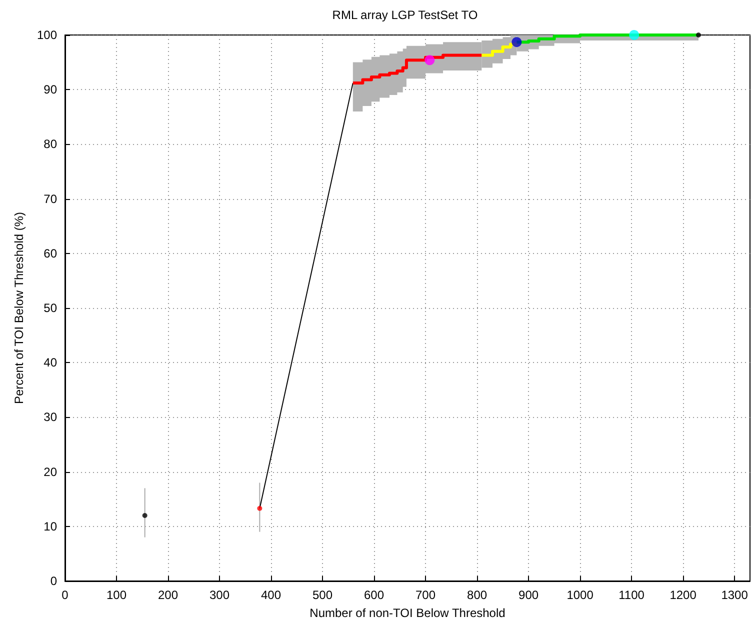 The height and width of the screenshot is (629, 754). What do you see at coordinates (51, 417) in the screenshot?
I see `y-tick-label: 30` at bounding box center [51, 417].